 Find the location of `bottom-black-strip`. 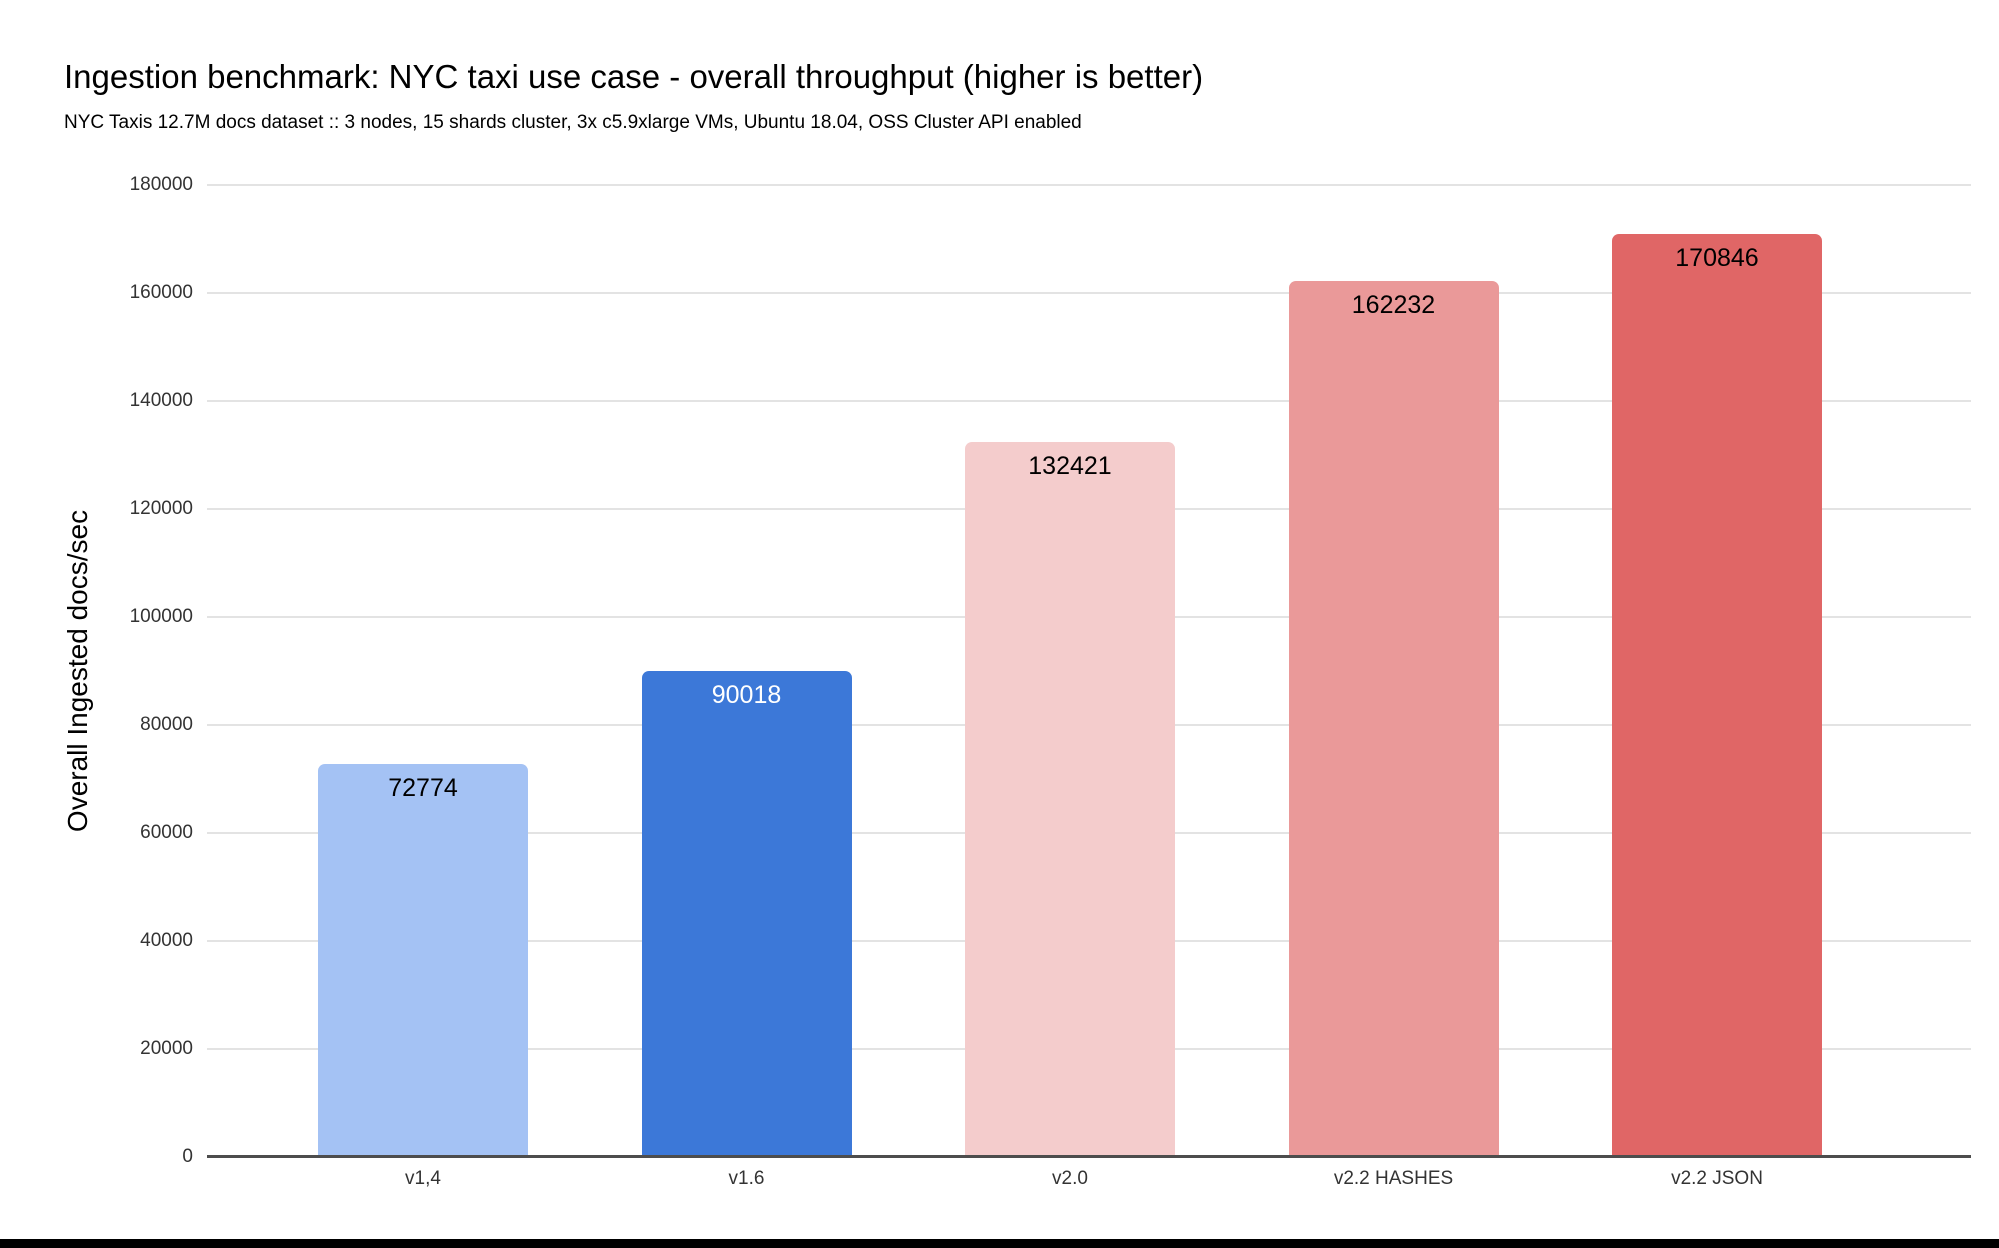

bottom-black-strip is located at coordinates (999, 1243).